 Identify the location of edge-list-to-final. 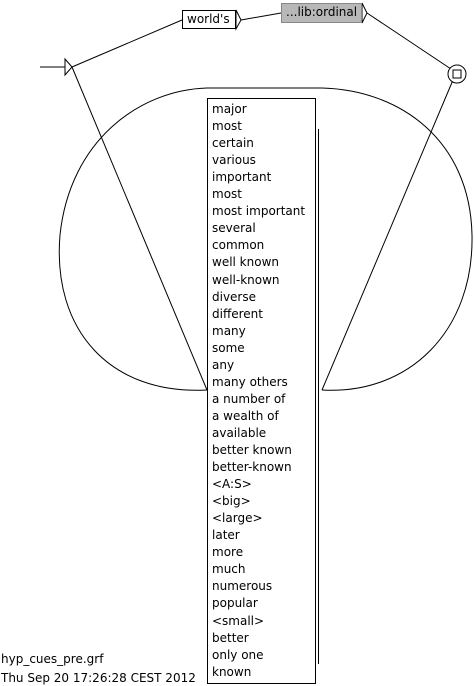
(387, 235).